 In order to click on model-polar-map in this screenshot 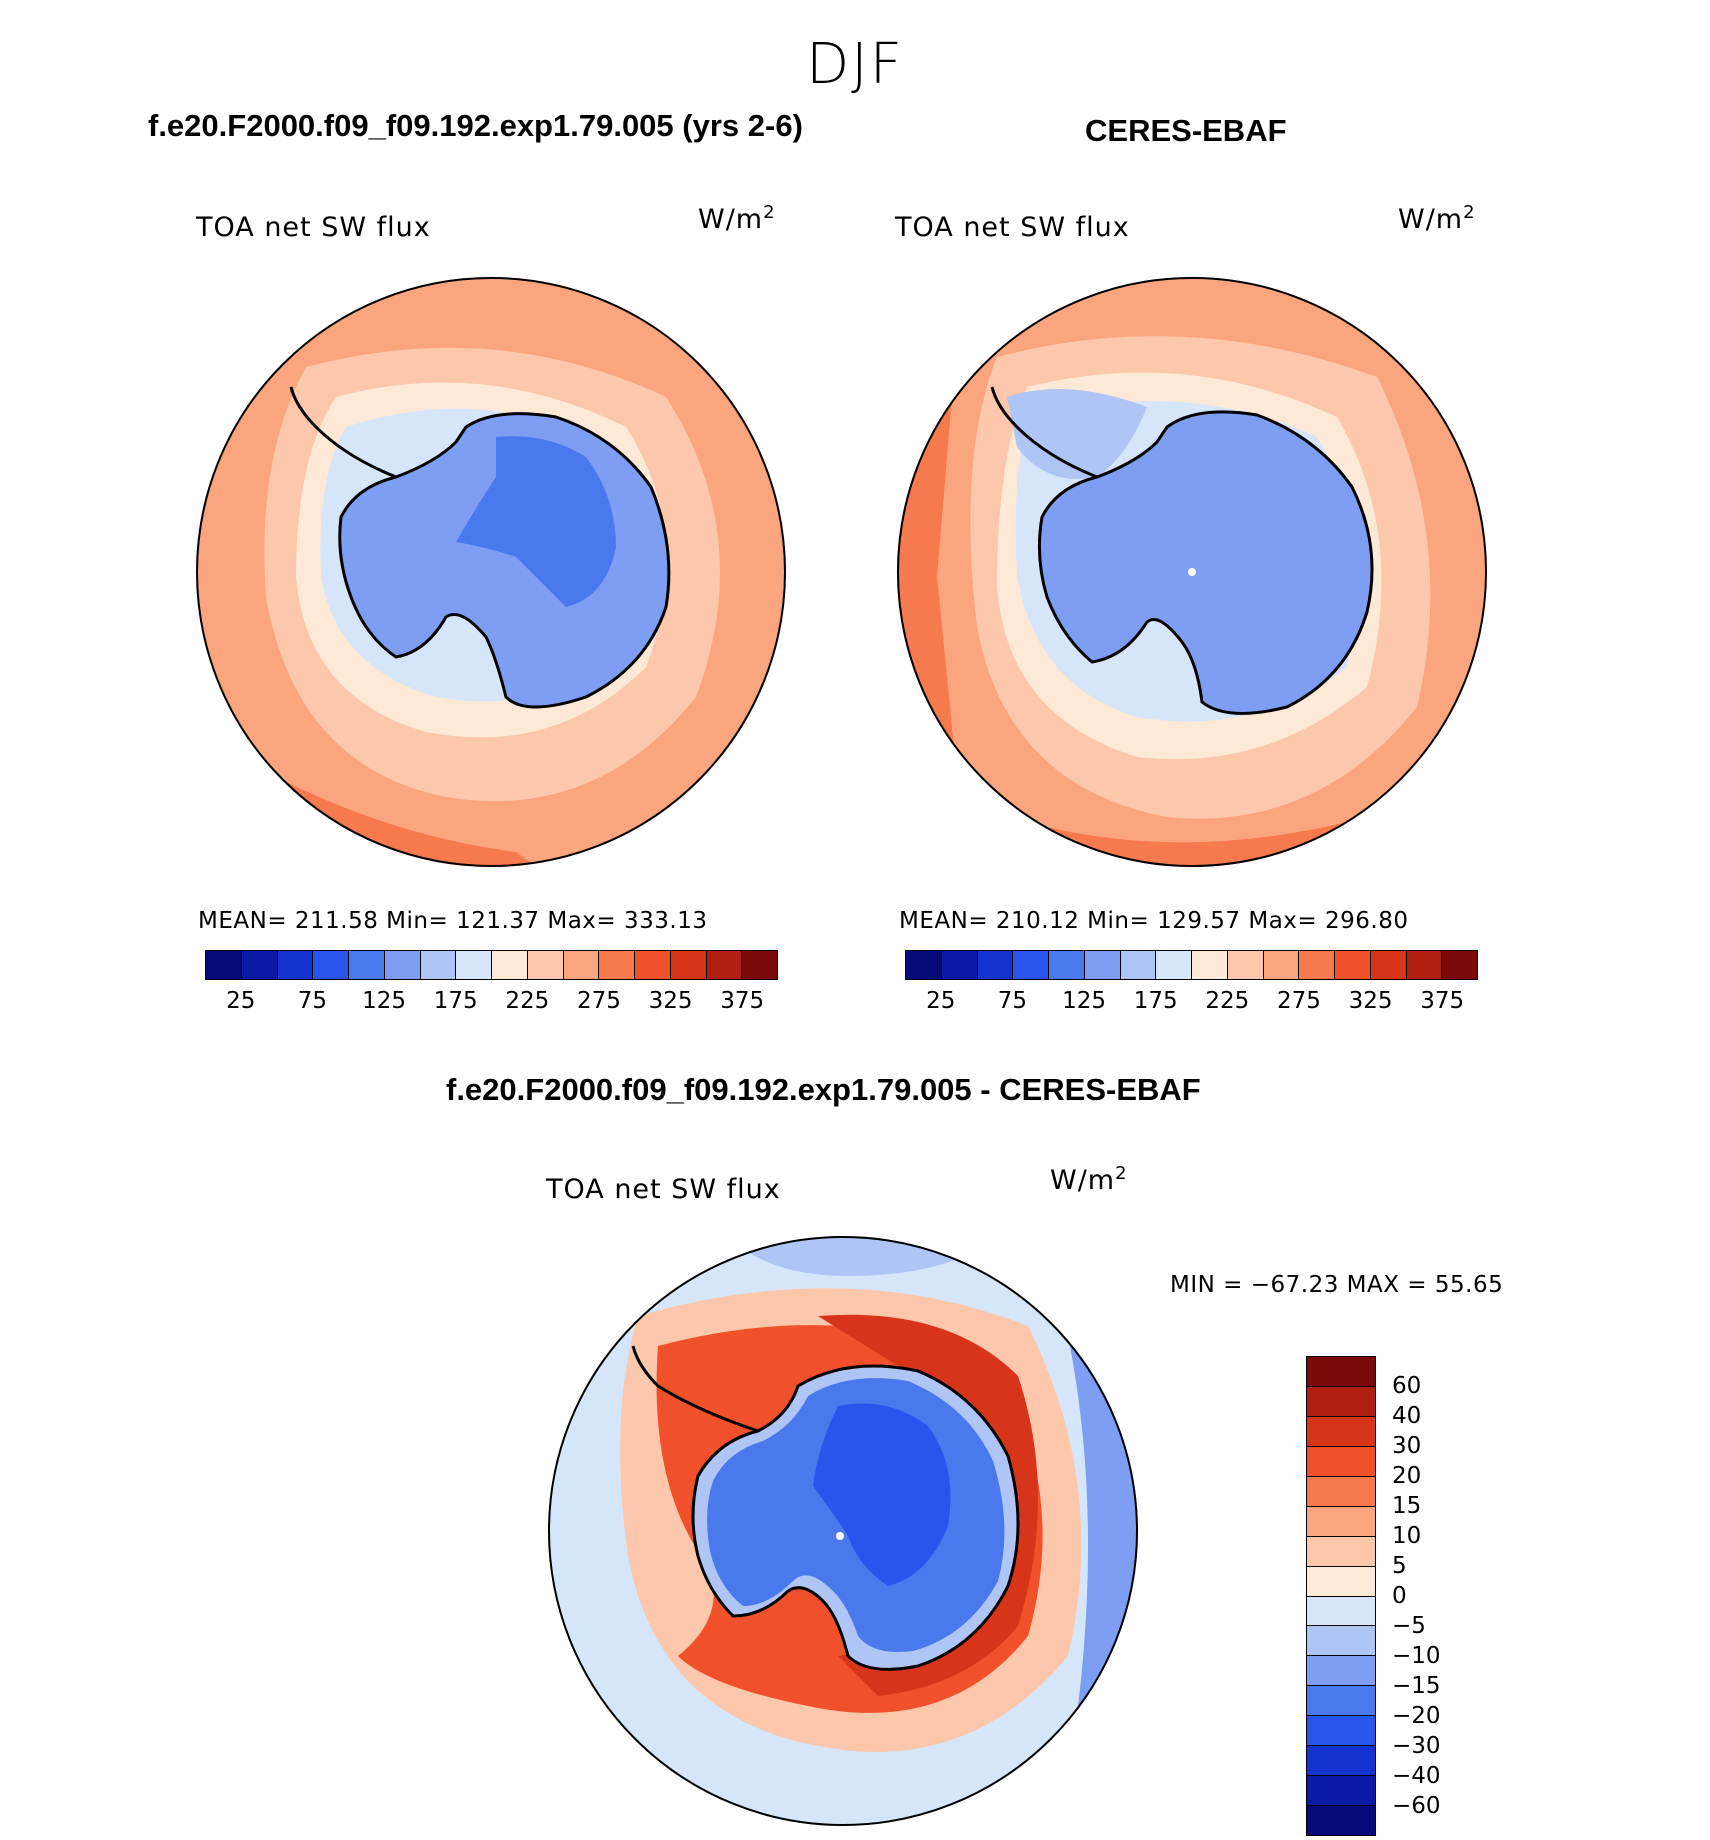, I will do `click(491, 572)`.